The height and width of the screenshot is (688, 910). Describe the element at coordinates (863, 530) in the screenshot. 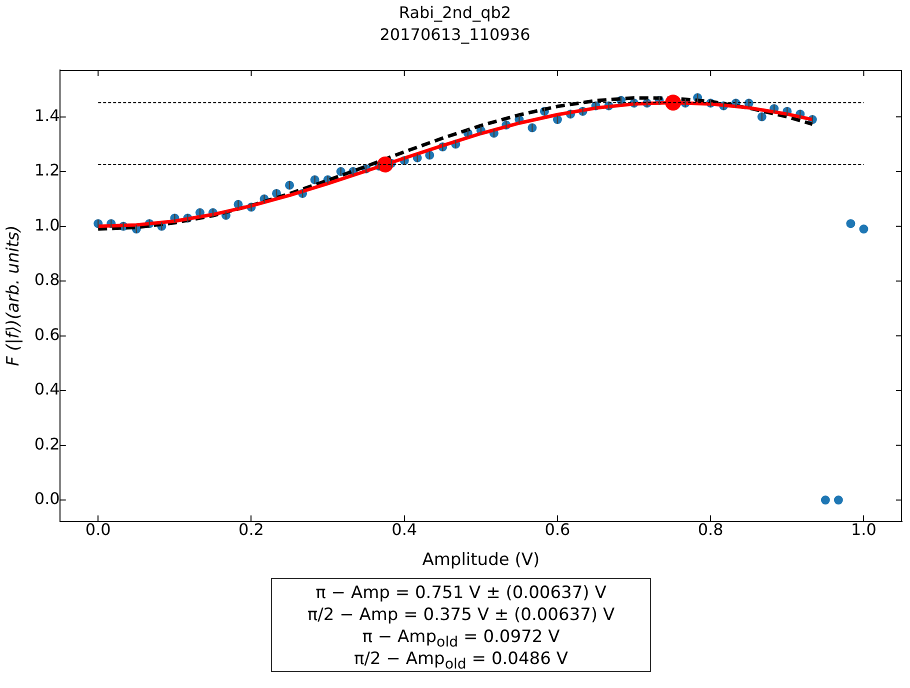

I see `x-tick-label: 1.0` at that location.